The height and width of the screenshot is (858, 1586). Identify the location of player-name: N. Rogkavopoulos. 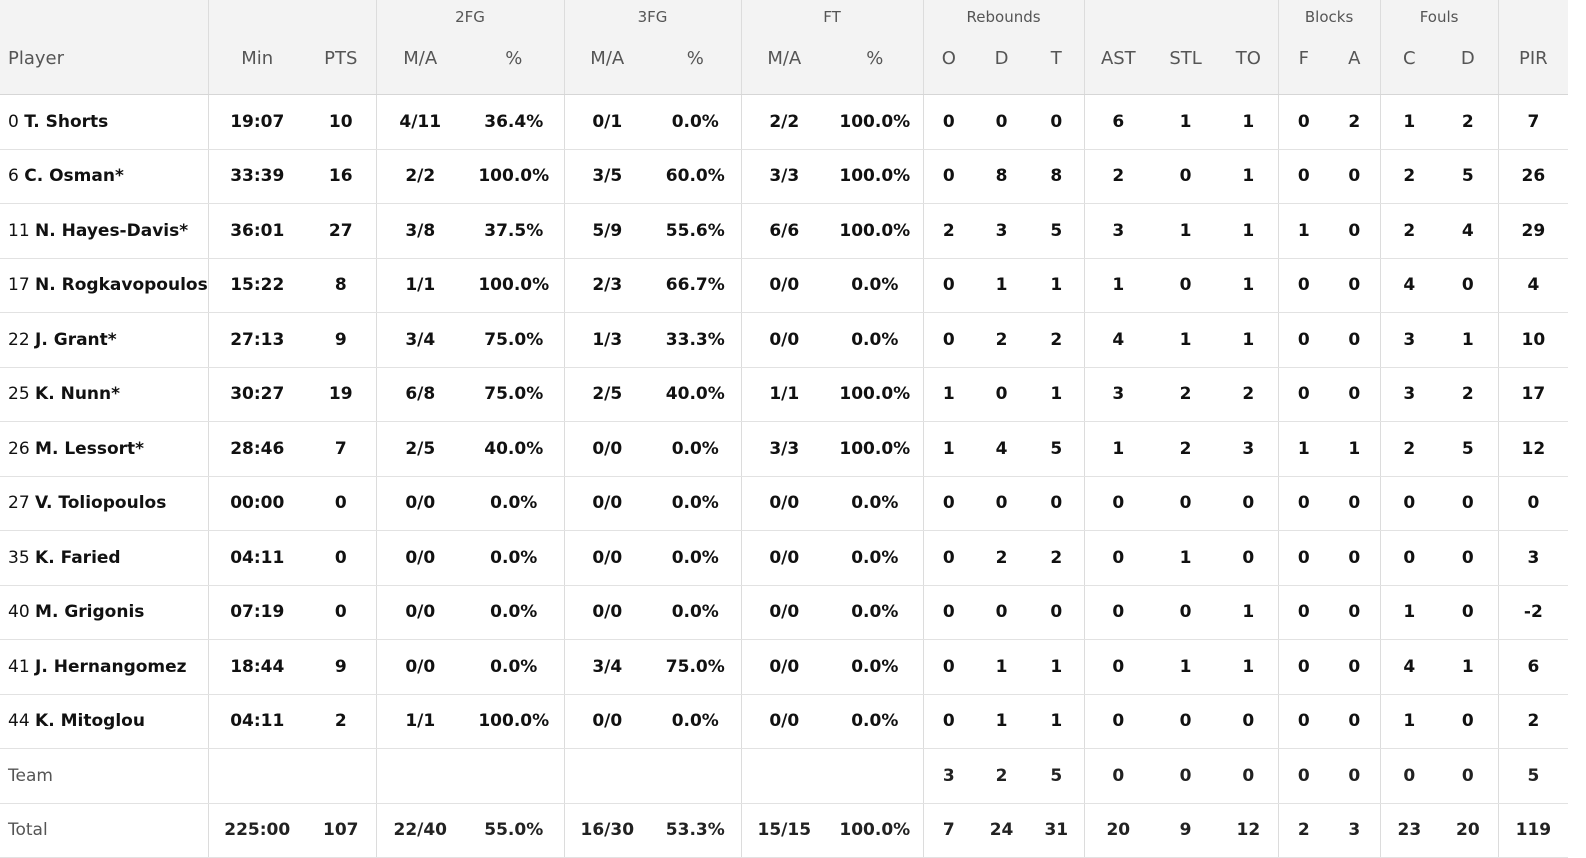
(121, 285).